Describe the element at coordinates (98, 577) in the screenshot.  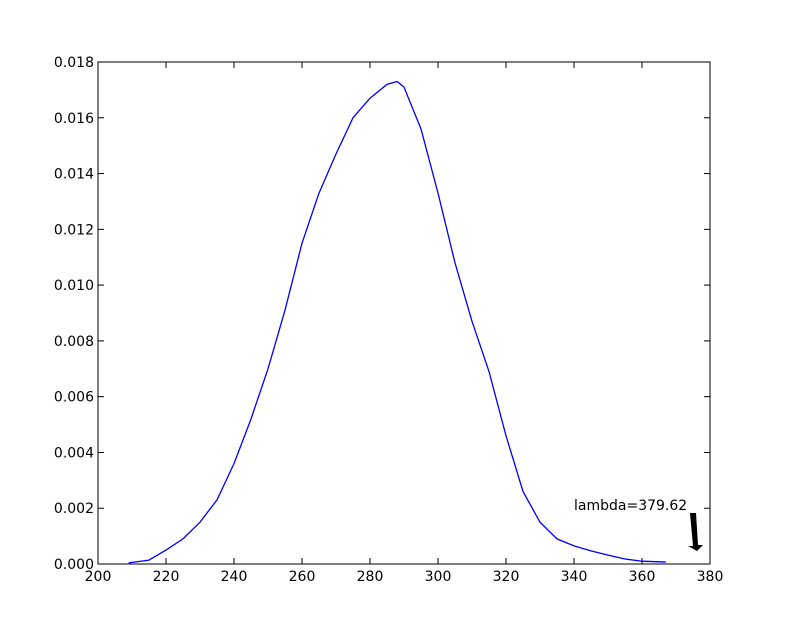
I see `x-tick-label: 200` at that location.